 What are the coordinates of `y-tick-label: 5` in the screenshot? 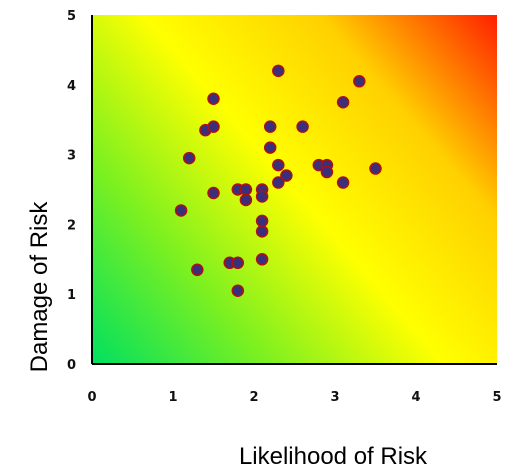 It's located at (71, 16).